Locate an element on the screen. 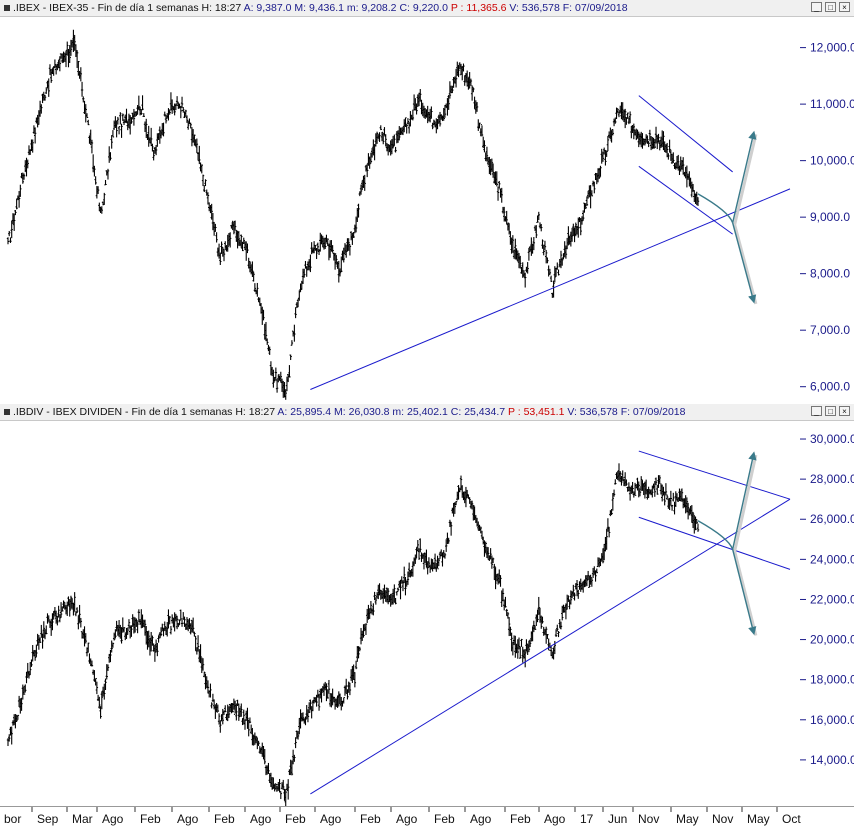  top-open: A: 9,387.0 is located at coordinates (267, 8).